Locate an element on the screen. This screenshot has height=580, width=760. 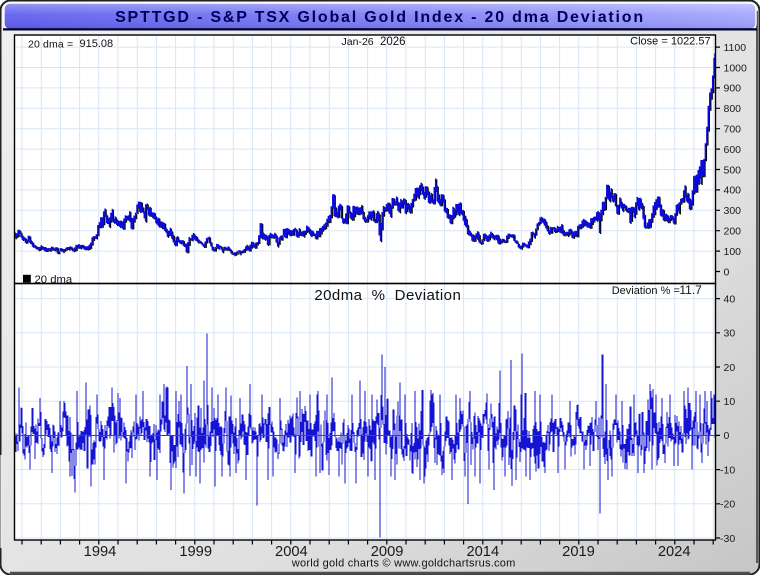
svg-text: Close = 1022.57 is located at coordinates (670, 42).